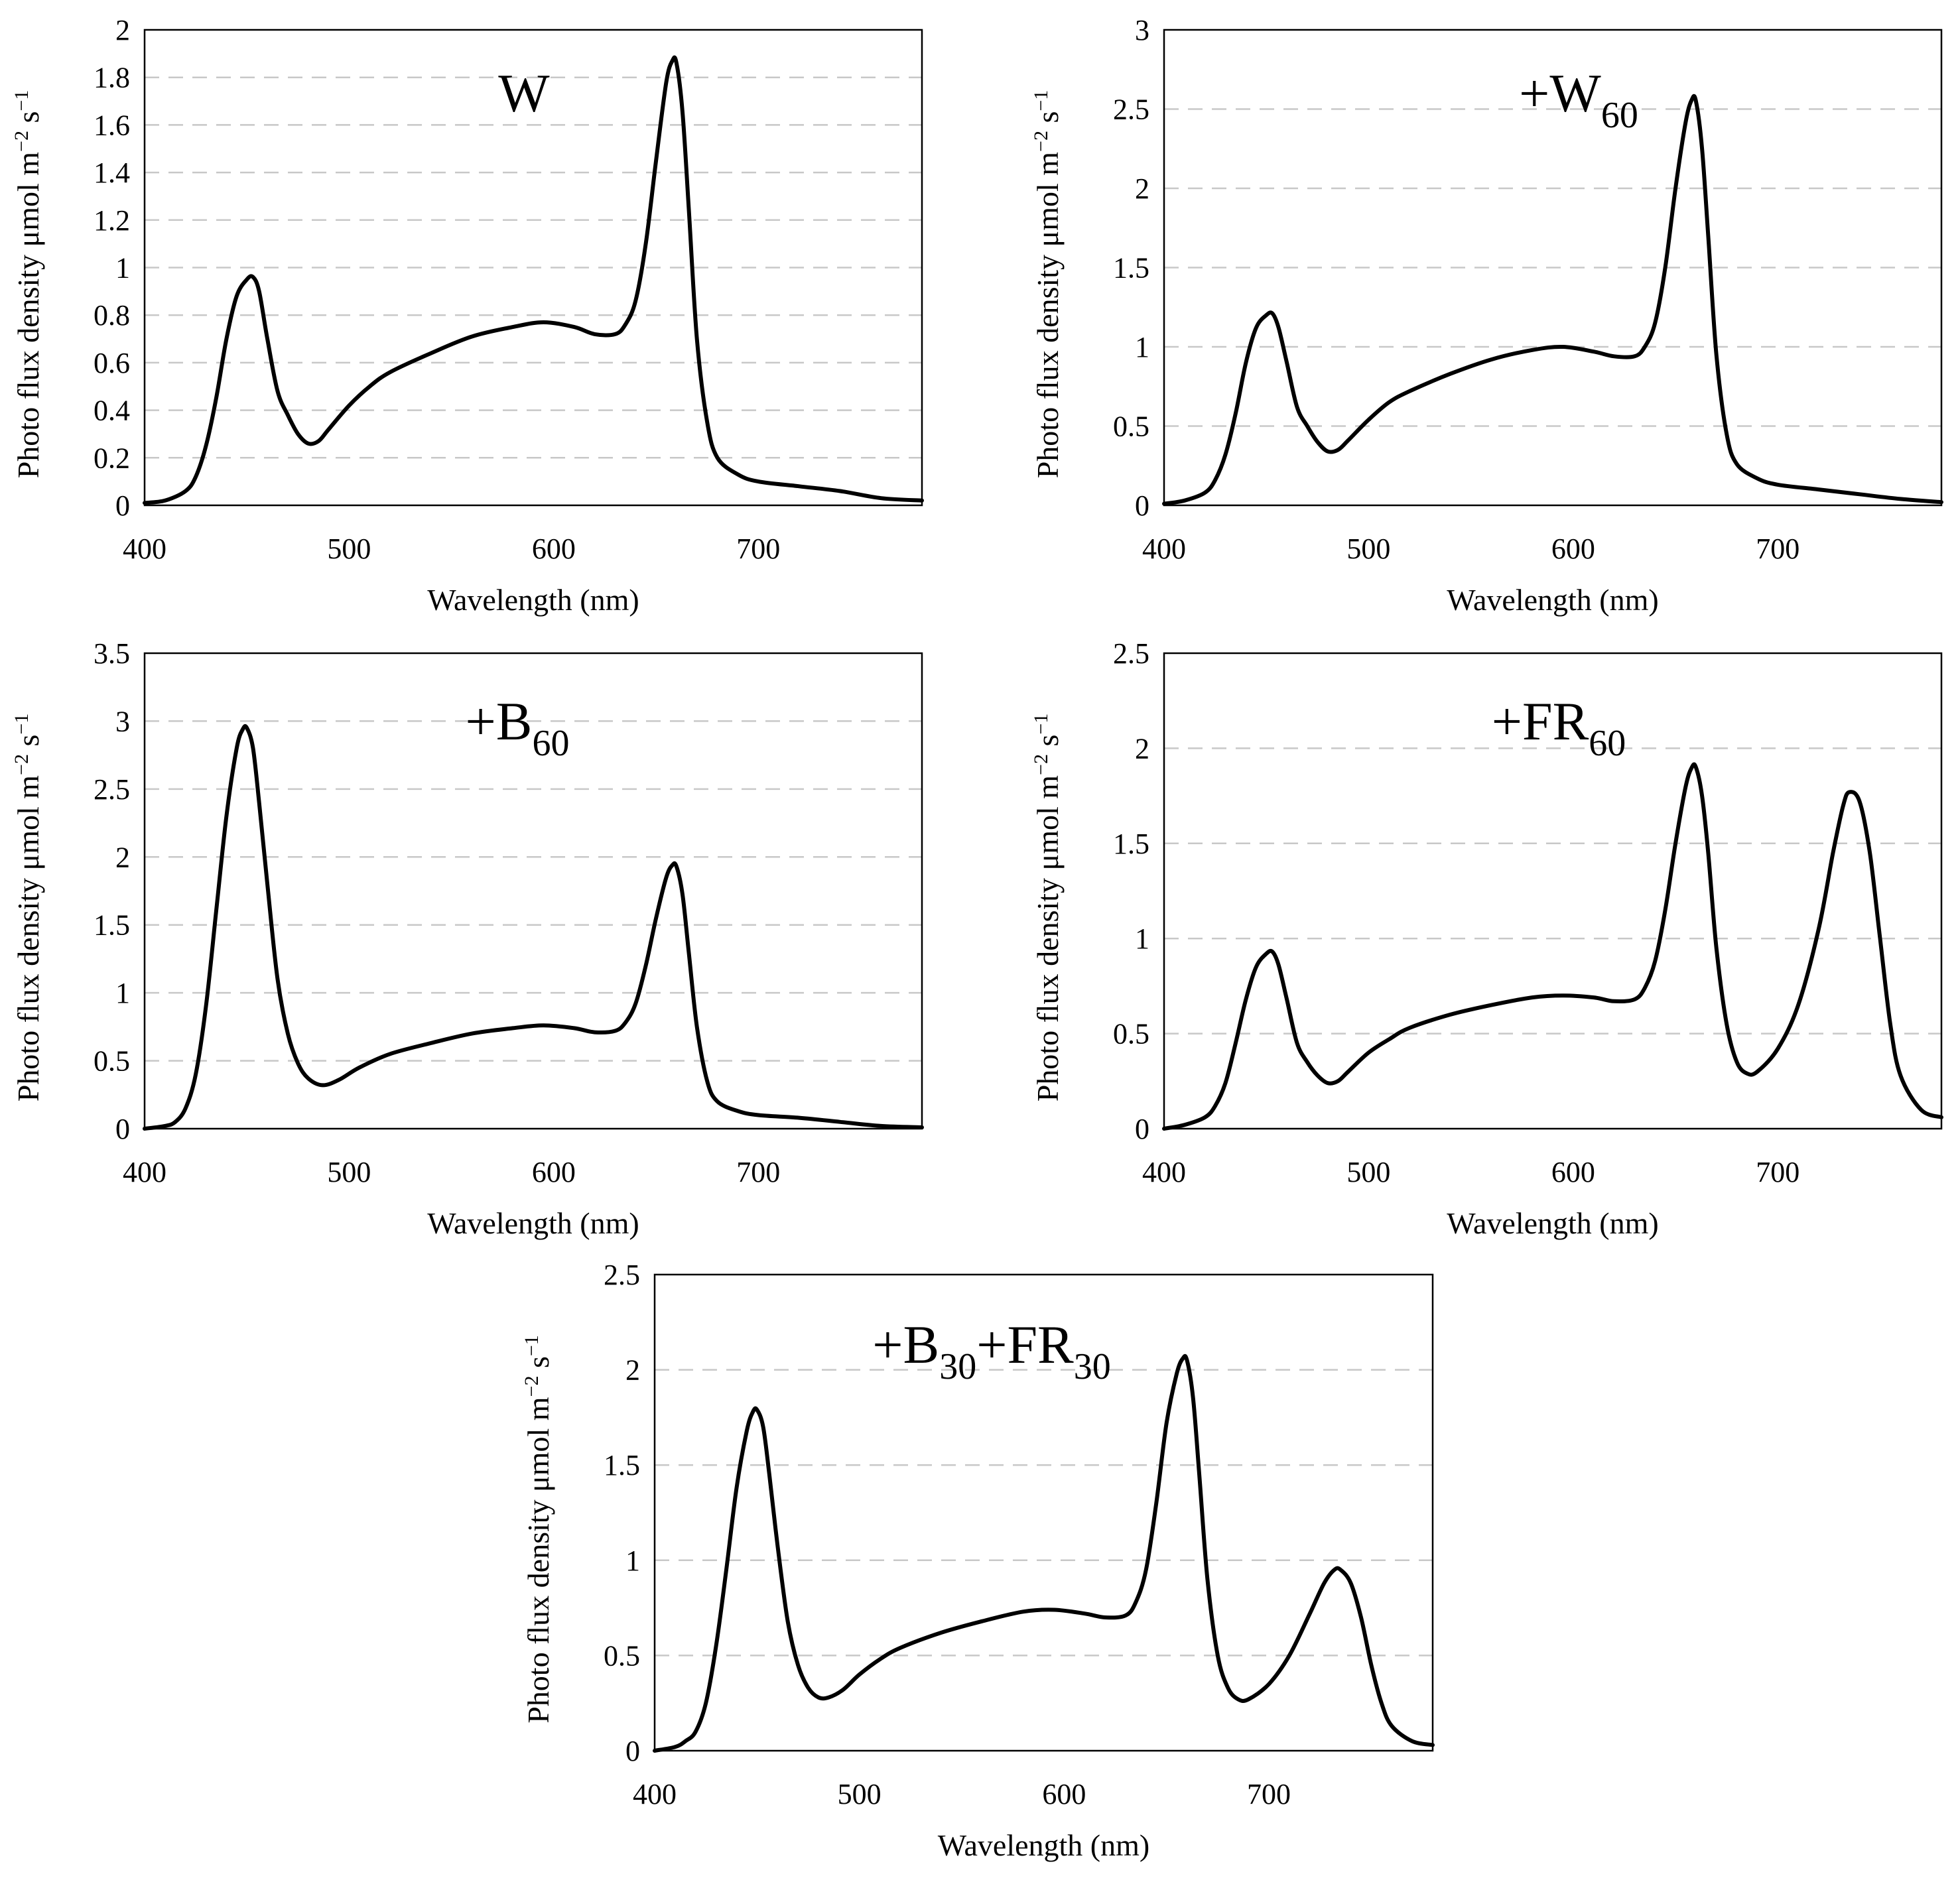 The width and height of the screenshot is (1960, 1886). I want to click on y-tick-label: 0.8, so click(112, 316).